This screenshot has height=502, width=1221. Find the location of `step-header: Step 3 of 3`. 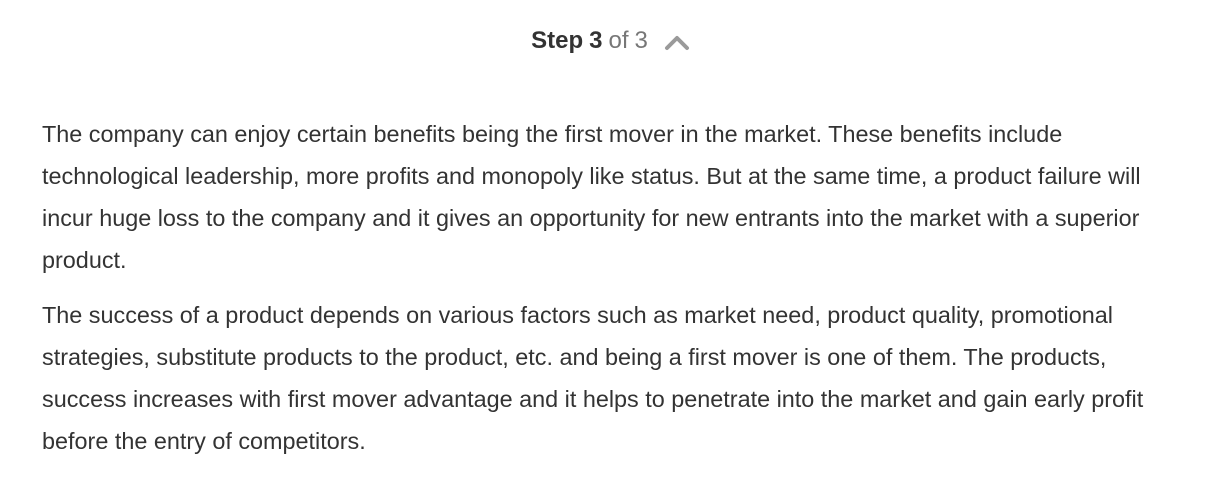

step-header: Step 3 of 3 is located at coordinates (610, 41).